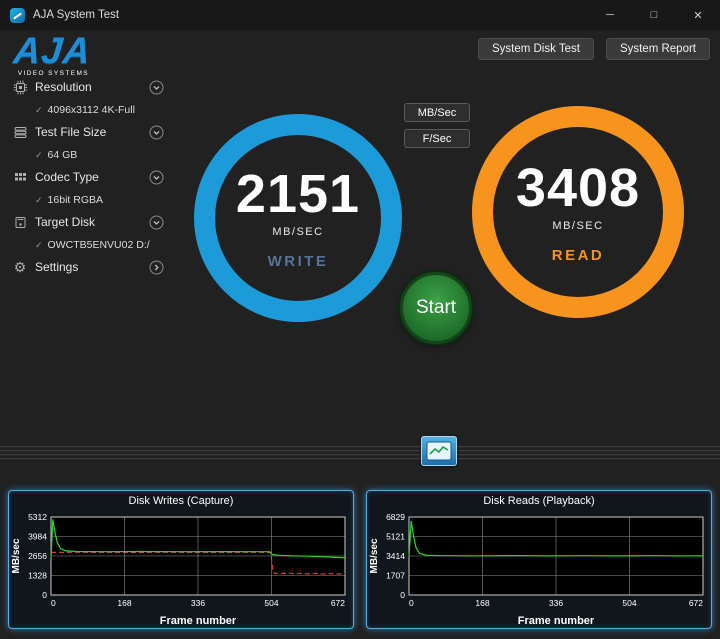  Describe the element at coordinates (181, 501) in the screenshot. I see `disk-writes-title: Disk Writes (Capture)` at that location.